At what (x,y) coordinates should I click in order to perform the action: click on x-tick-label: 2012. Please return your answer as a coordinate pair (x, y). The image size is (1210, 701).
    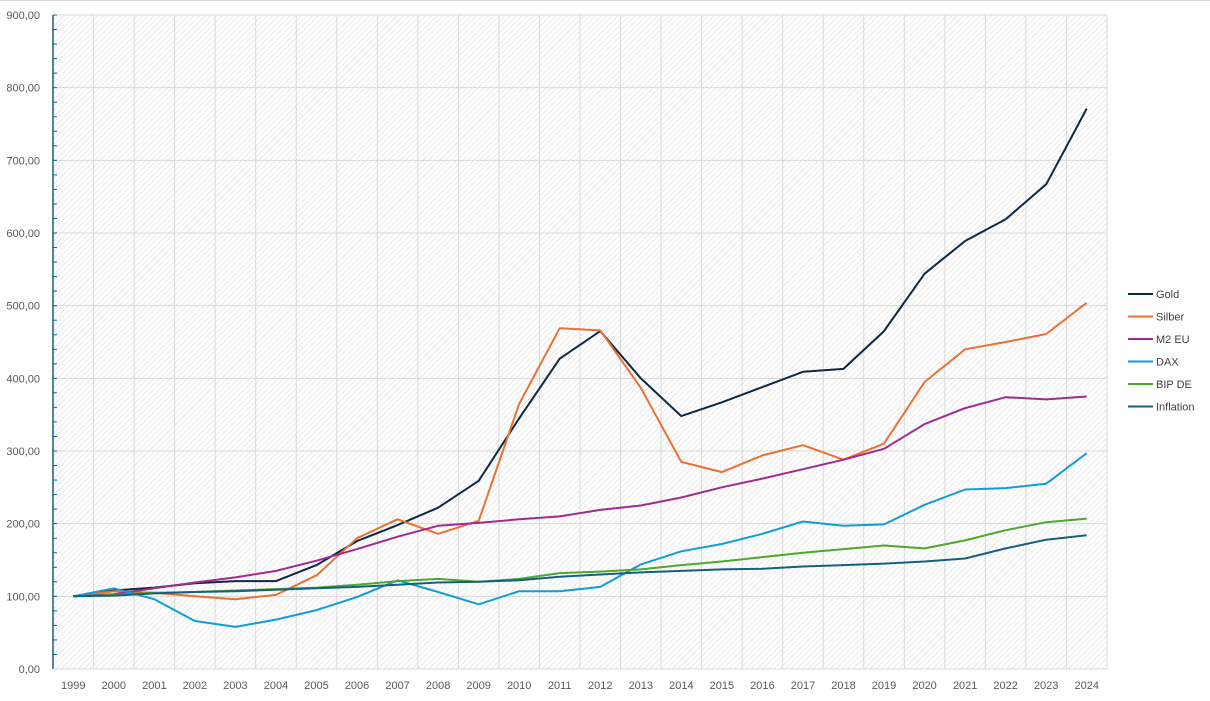
    Looking at the image, I should click on (600, 686).